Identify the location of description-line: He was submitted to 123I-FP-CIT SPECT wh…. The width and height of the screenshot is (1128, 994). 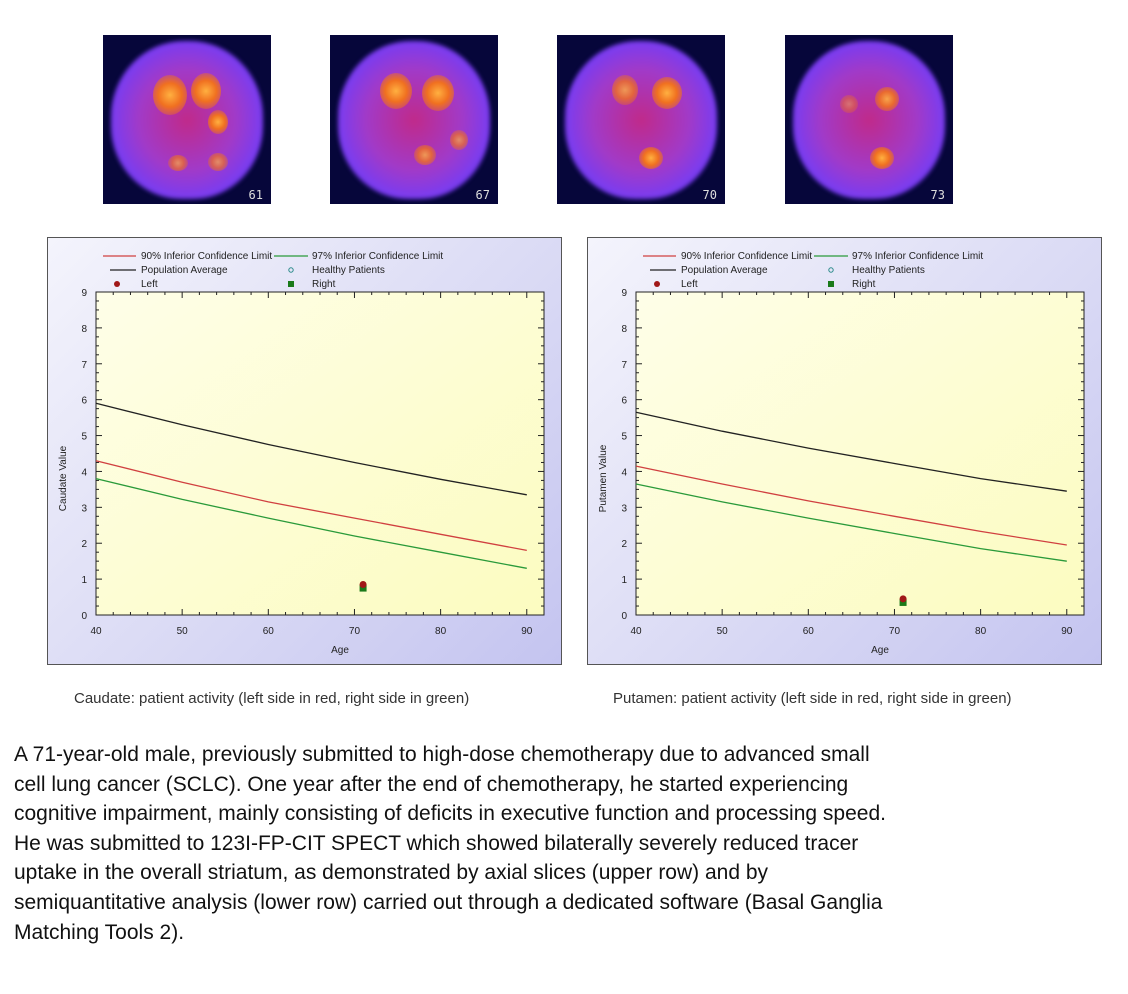
(436, 843).